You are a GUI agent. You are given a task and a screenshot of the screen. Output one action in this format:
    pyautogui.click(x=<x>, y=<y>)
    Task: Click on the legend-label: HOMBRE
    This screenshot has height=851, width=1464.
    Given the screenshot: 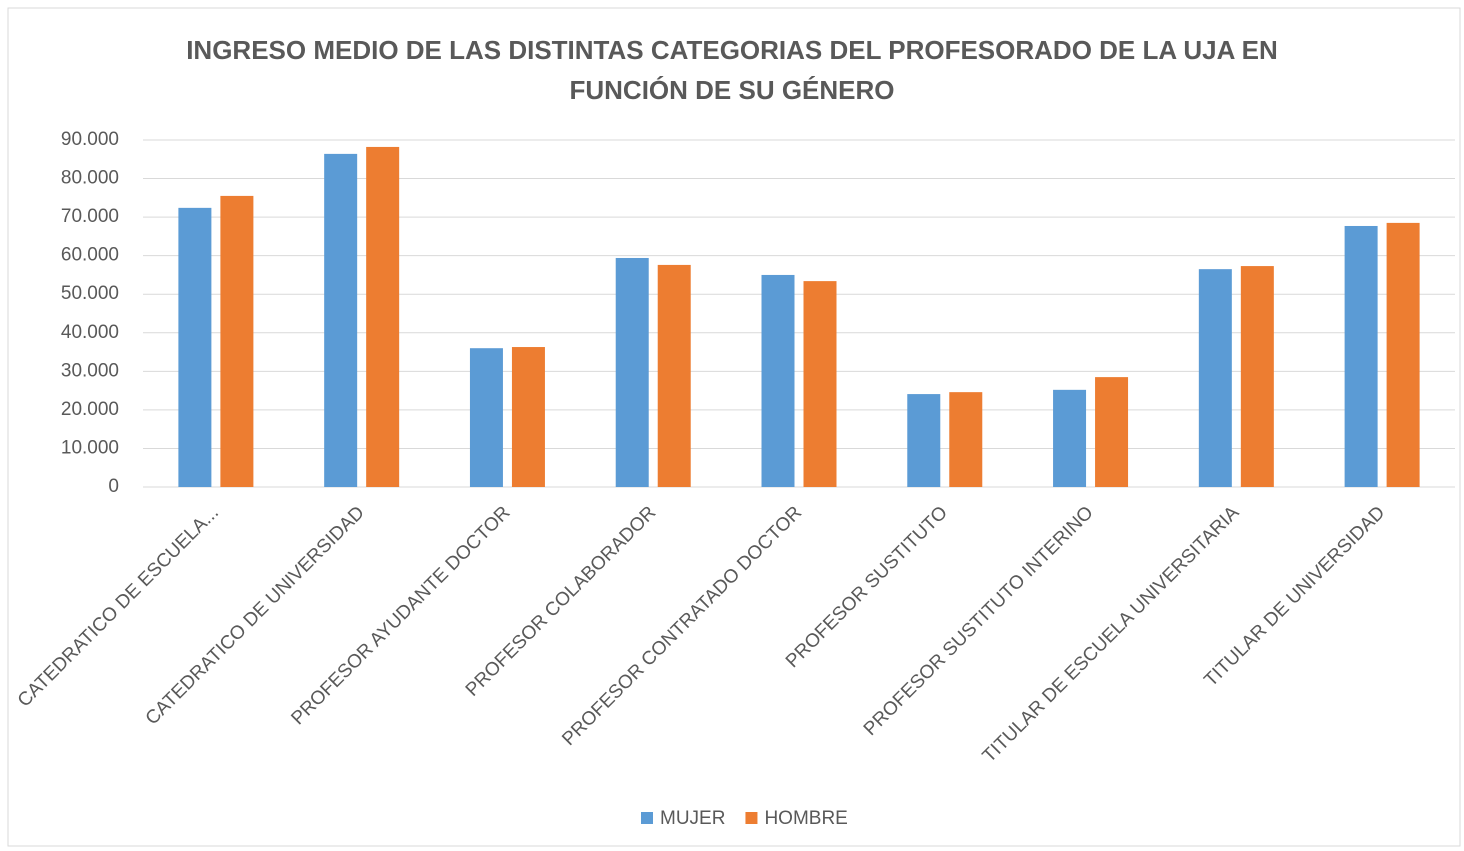 What is the action you would take?
    pyautogui.click(x=805, y=818)
    